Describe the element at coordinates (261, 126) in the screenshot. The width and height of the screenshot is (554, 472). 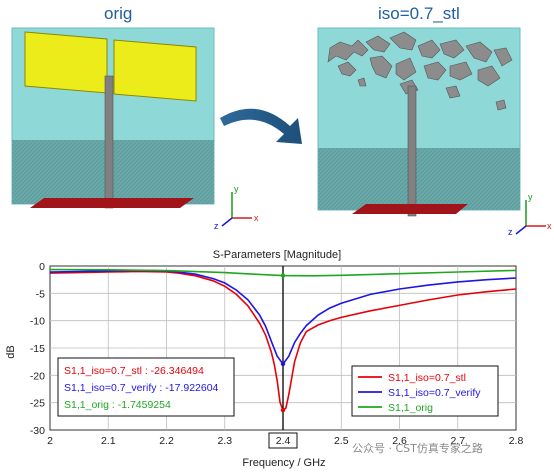
I see `transform-arrow-icon` at that location.